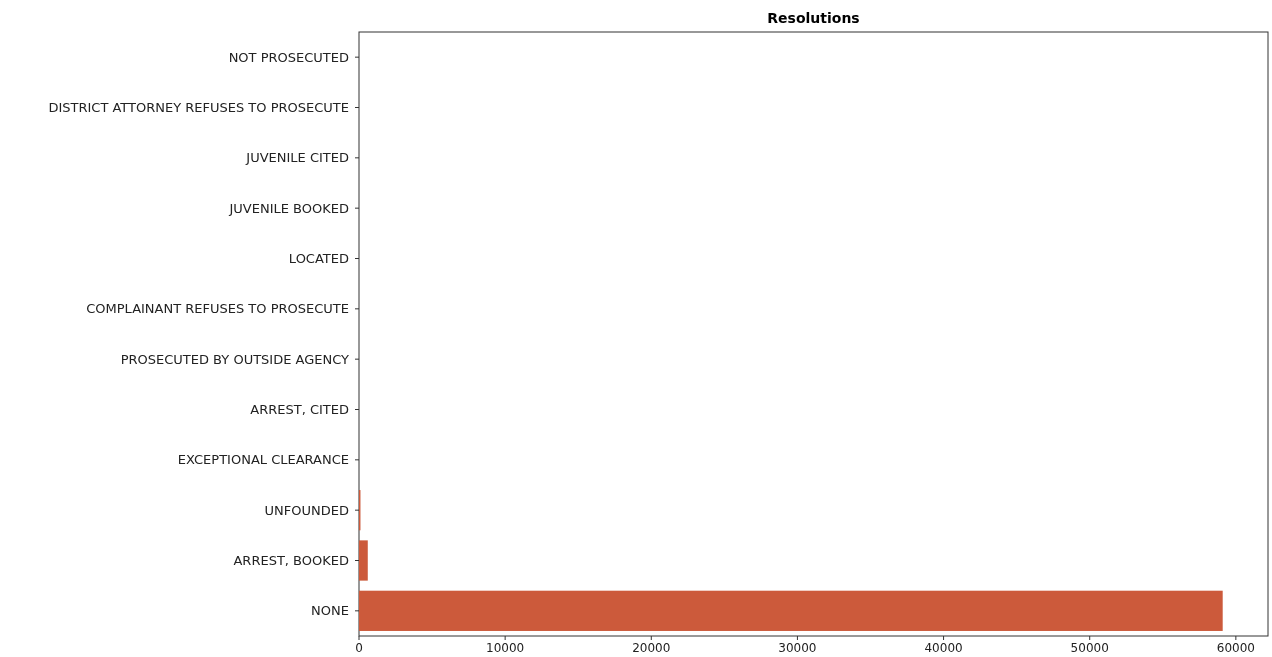  I want to click on x-tick-label: 20000, so click(651, 648).